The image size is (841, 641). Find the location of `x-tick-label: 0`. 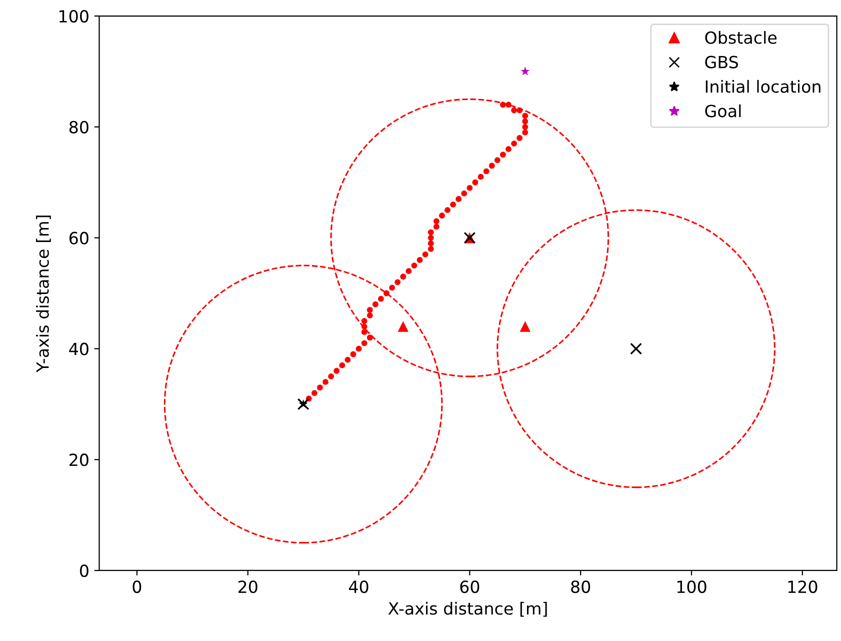

x-tick-label: 0 is located at coordinates (137, 587).